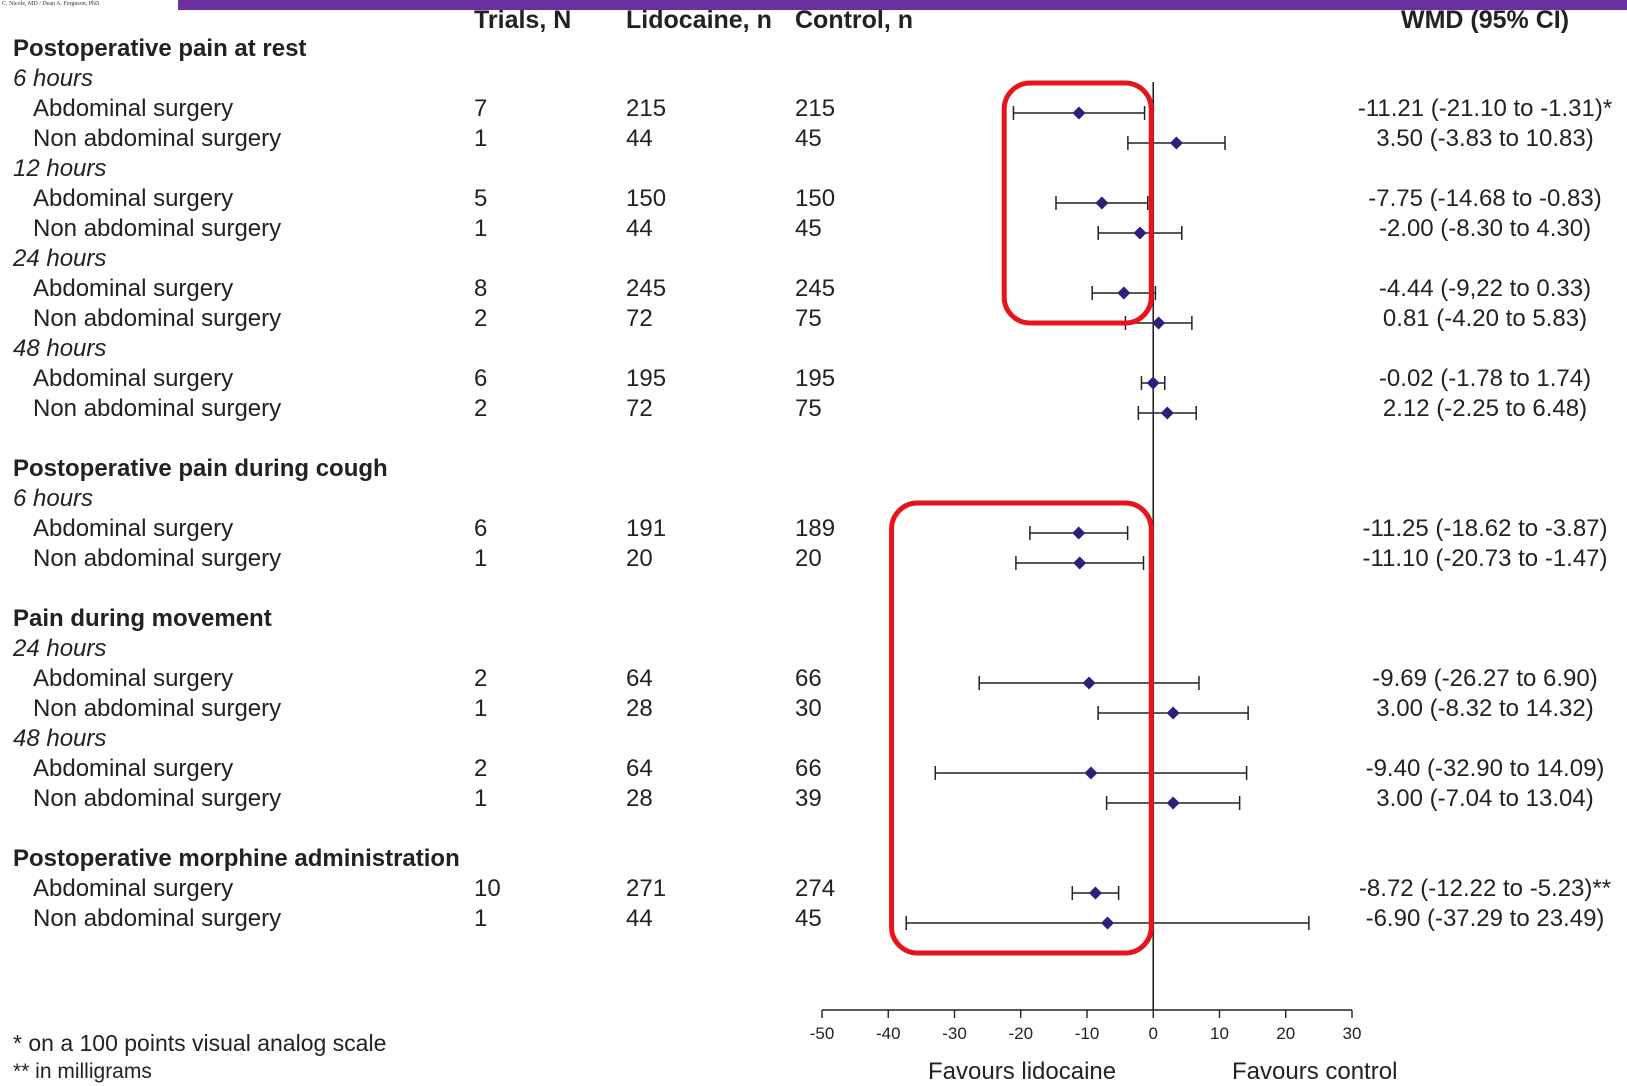  What do you see at coordinates (160, 48) in the screenshot?
I see `row-label: Postoperative pain at rest` at bounding box center [160, 48].